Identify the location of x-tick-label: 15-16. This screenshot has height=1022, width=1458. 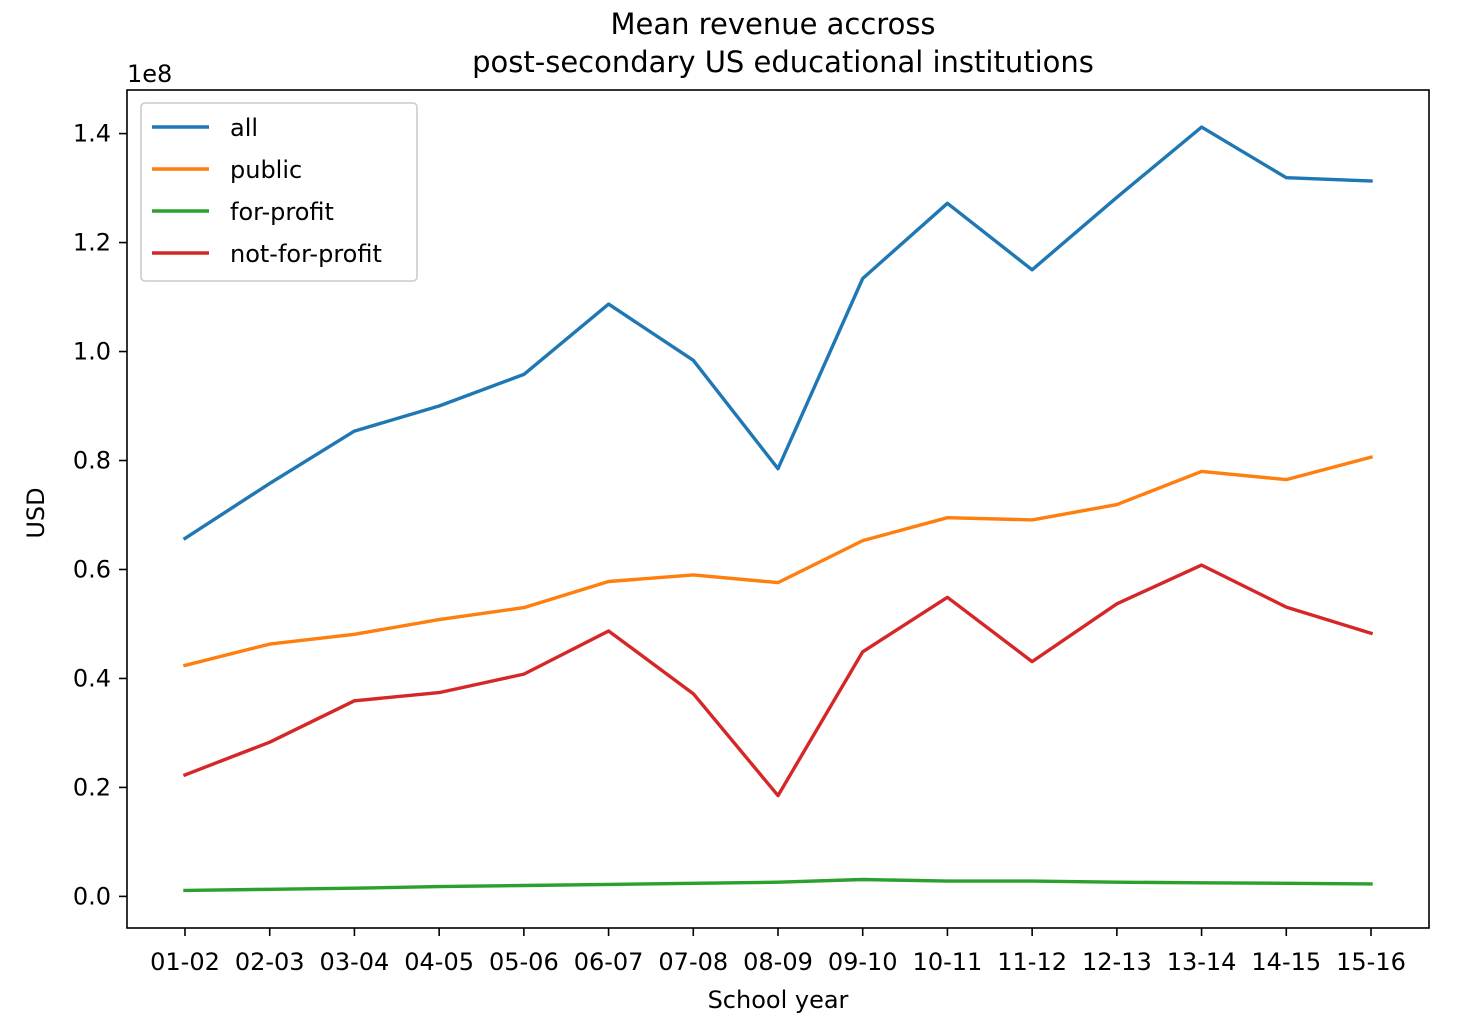
(1371, 962).